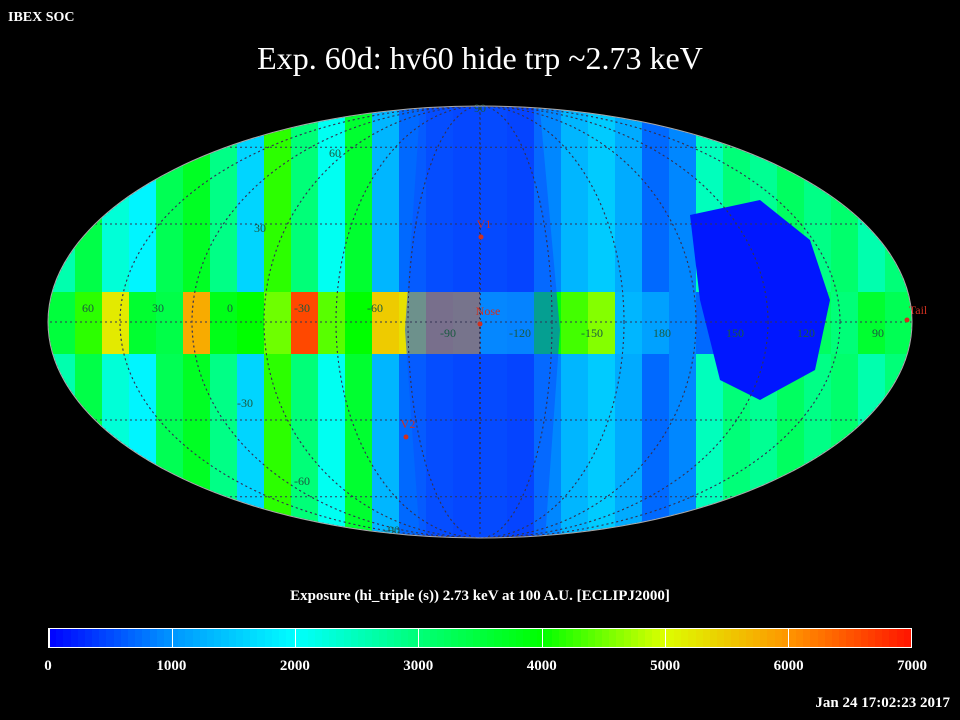 The image size is (960, 720). Describe the element at coordinates (171, 666) in the screenshot. I see `colorbar-tick-label: 1000` at that location.